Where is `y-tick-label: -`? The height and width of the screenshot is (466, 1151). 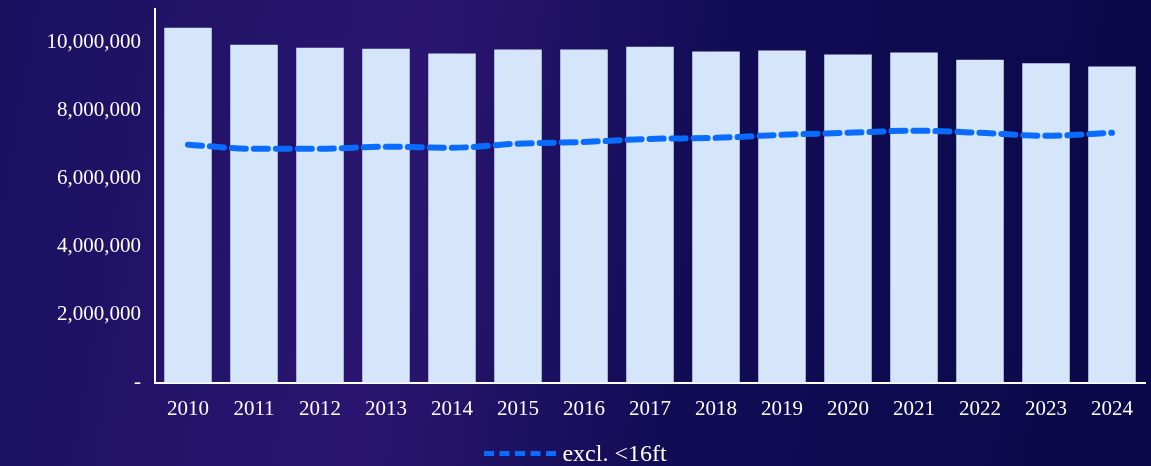
y-tick-label: - is located at coordinates (137, 381).